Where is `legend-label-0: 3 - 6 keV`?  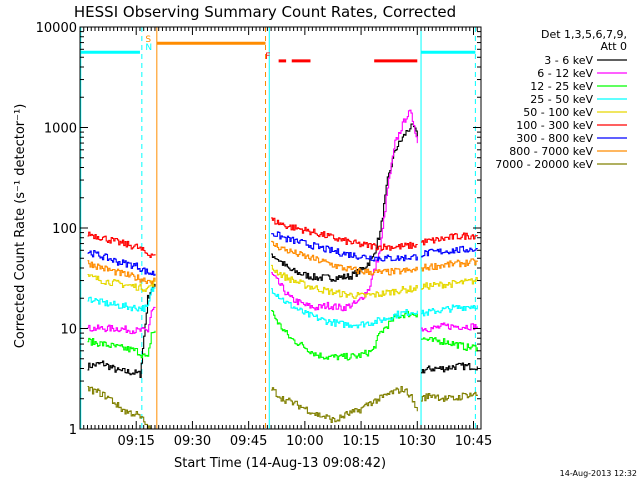 legend-label-0: 3 - 6 keV is located at coordinates (568, 60).